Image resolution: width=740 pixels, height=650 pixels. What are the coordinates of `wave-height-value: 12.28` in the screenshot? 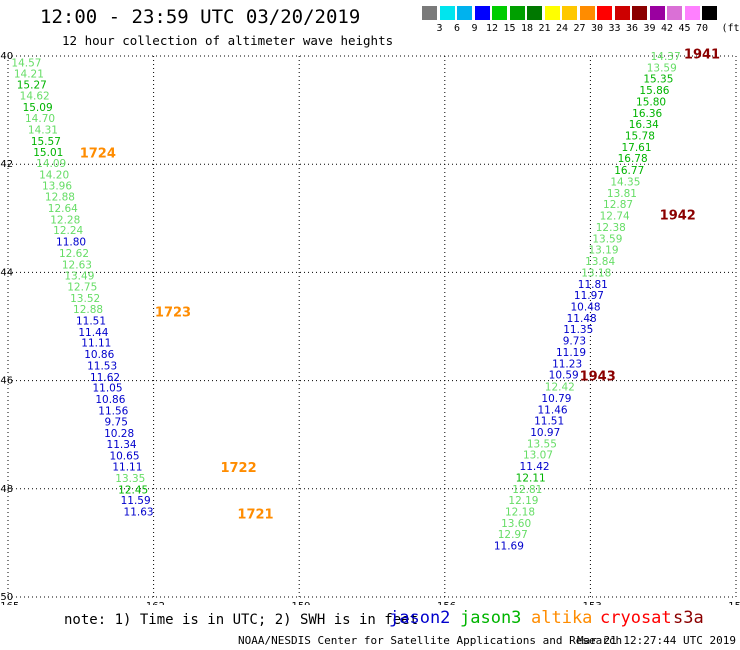 It's located at (65, 220).